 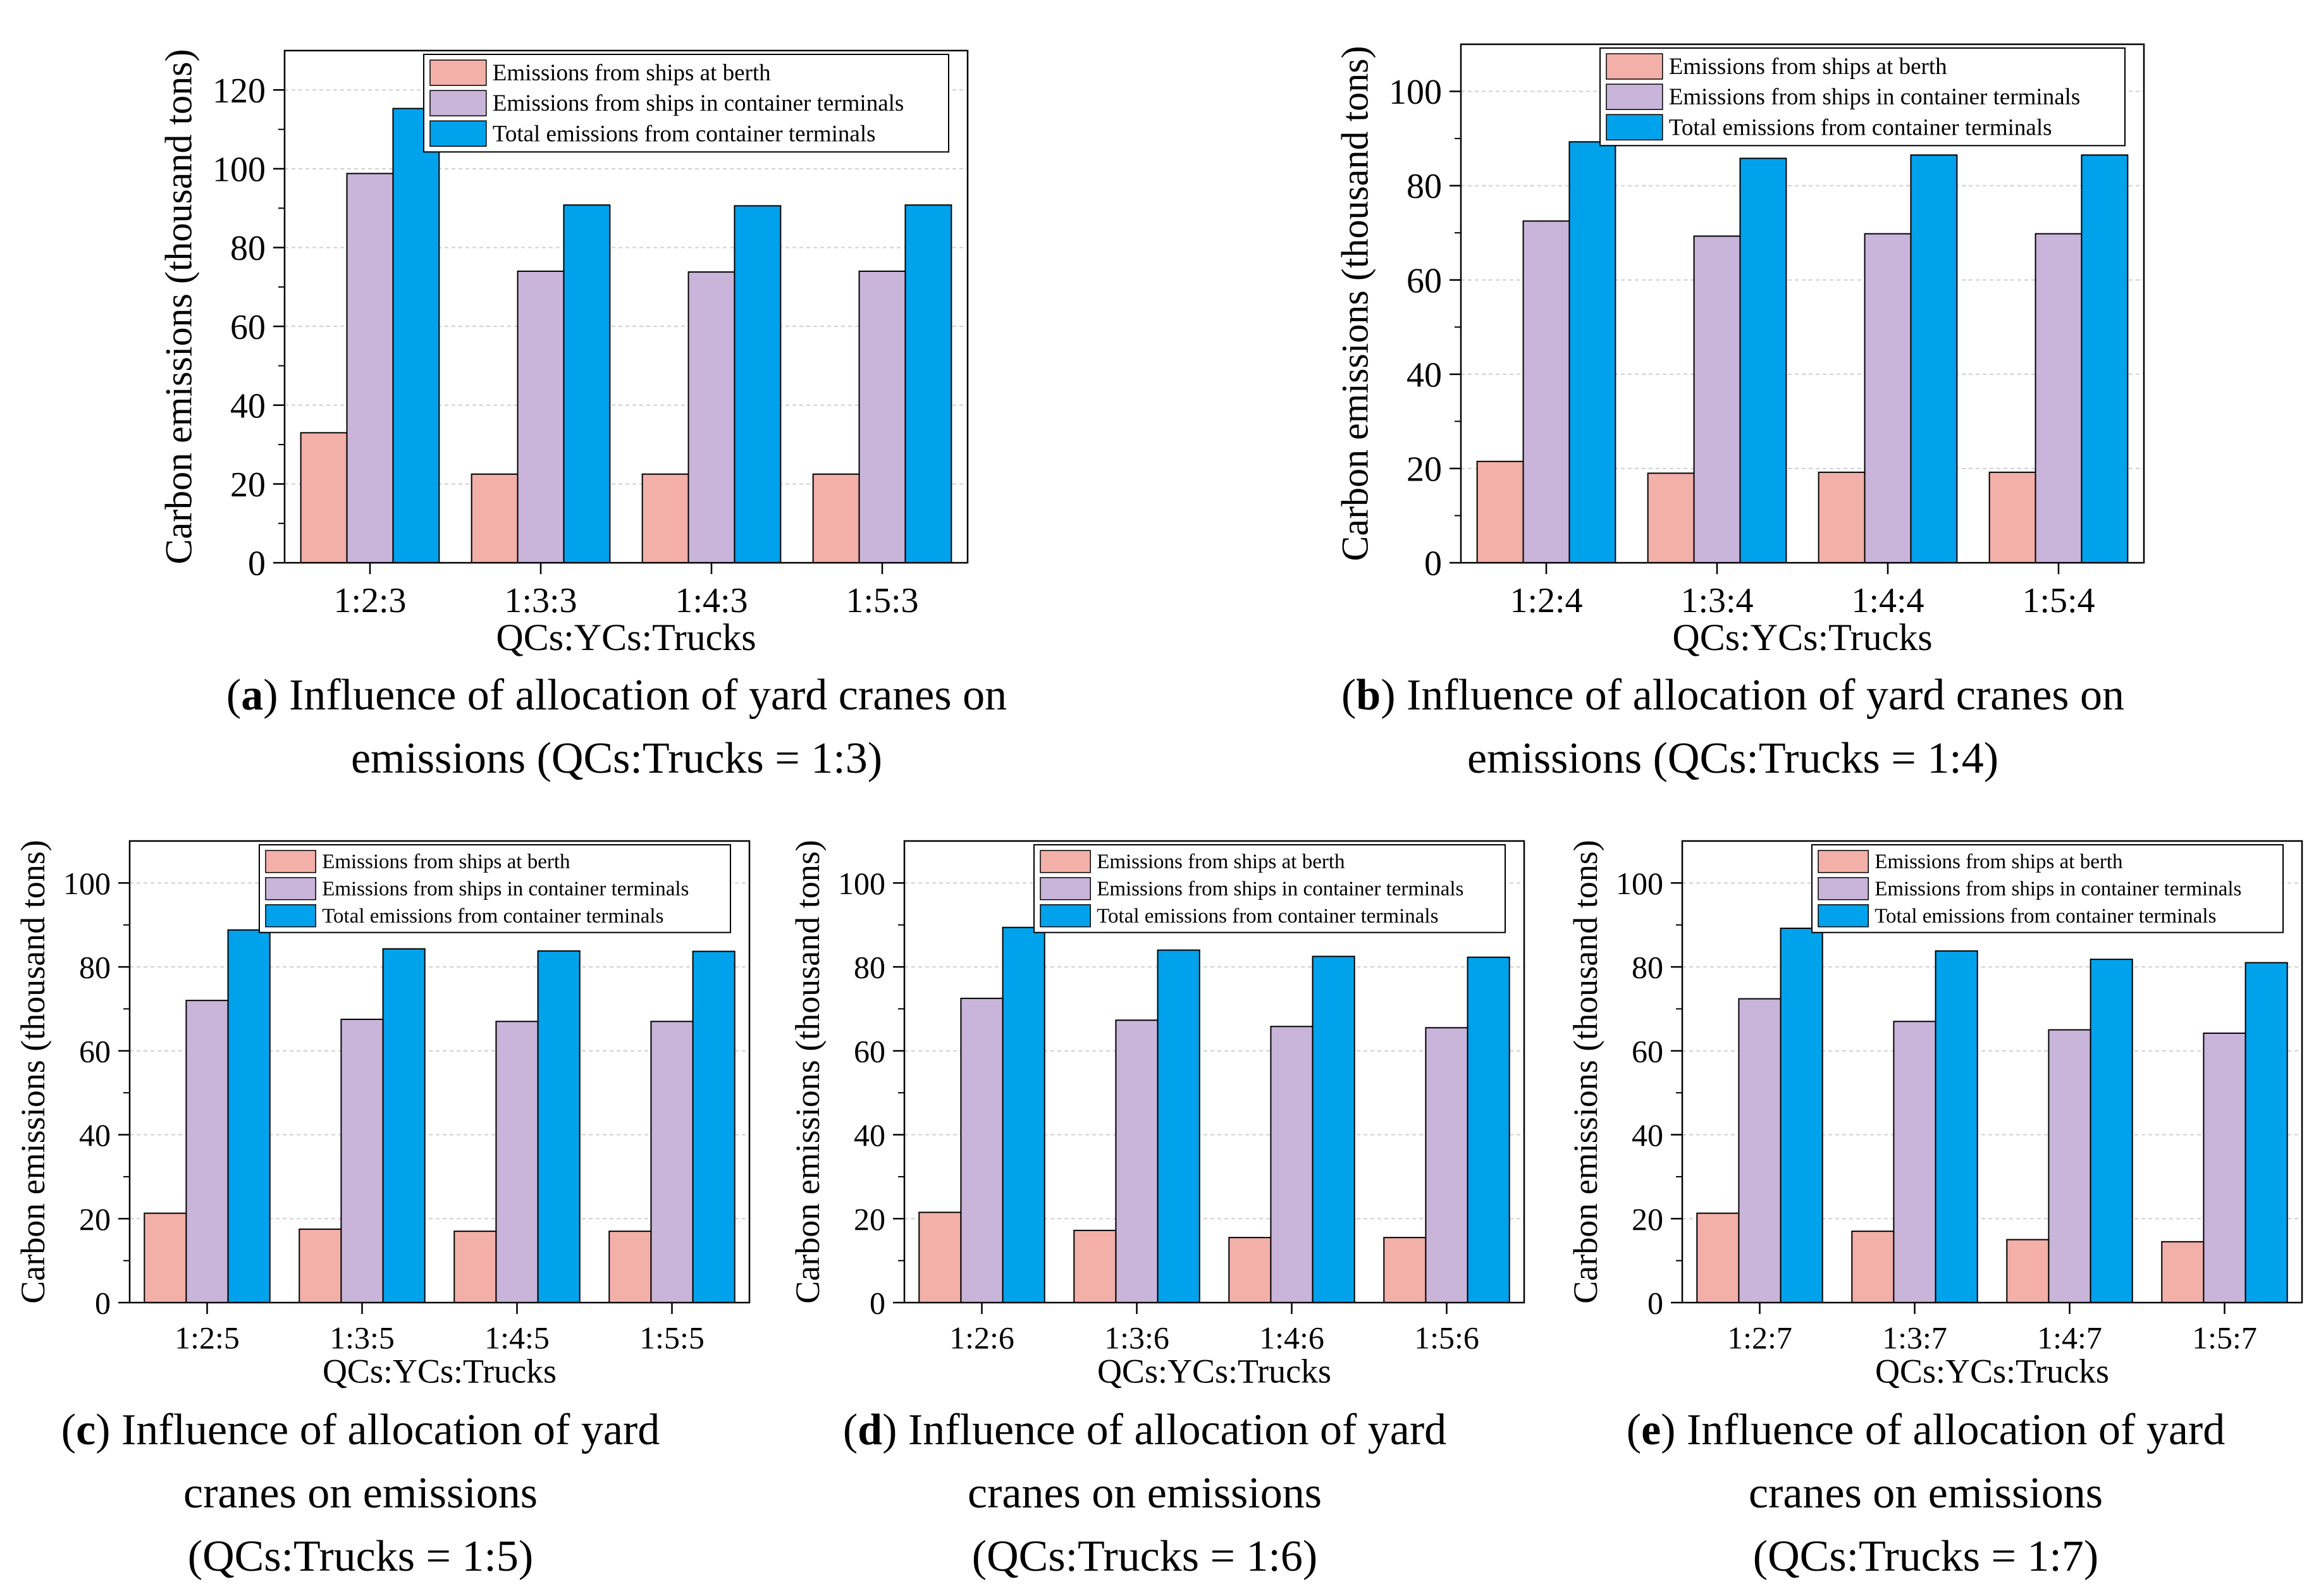 I want to click on caption-line: (QCs:Trucks = 1:7), so click(x=1925, y=1556).